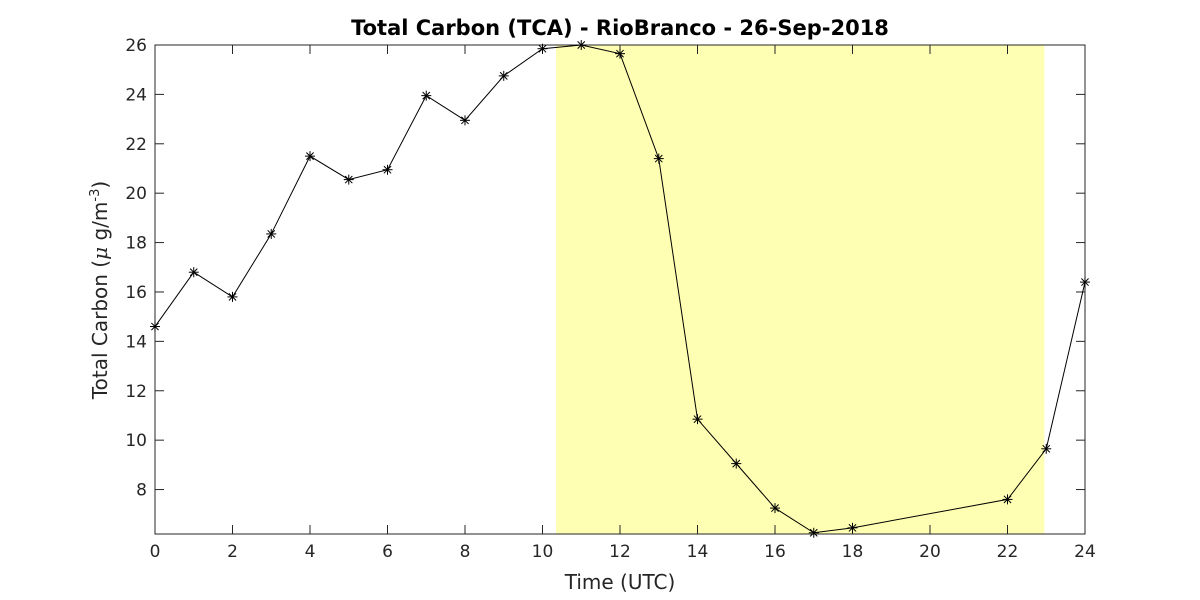 The image size is (1200, 600). What do you see at coordinates (930, 552) in the screenshot?
I see `x-tick-label: 20` at bounding box center [930, 552].